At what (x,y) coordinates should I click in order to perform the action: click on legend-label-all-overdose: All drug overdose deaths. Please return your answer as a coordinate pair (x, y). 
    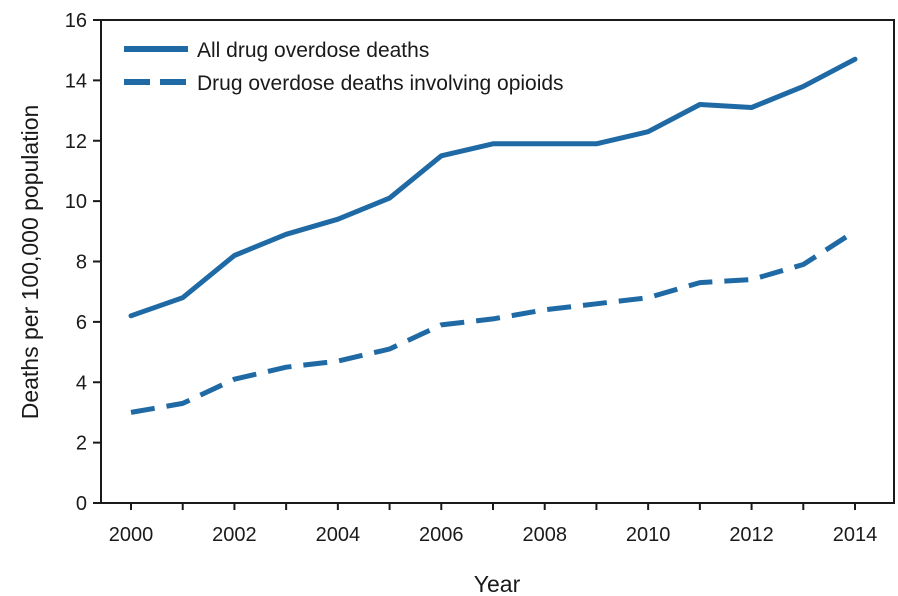
    Looking at the image, I should click on (313, 50).